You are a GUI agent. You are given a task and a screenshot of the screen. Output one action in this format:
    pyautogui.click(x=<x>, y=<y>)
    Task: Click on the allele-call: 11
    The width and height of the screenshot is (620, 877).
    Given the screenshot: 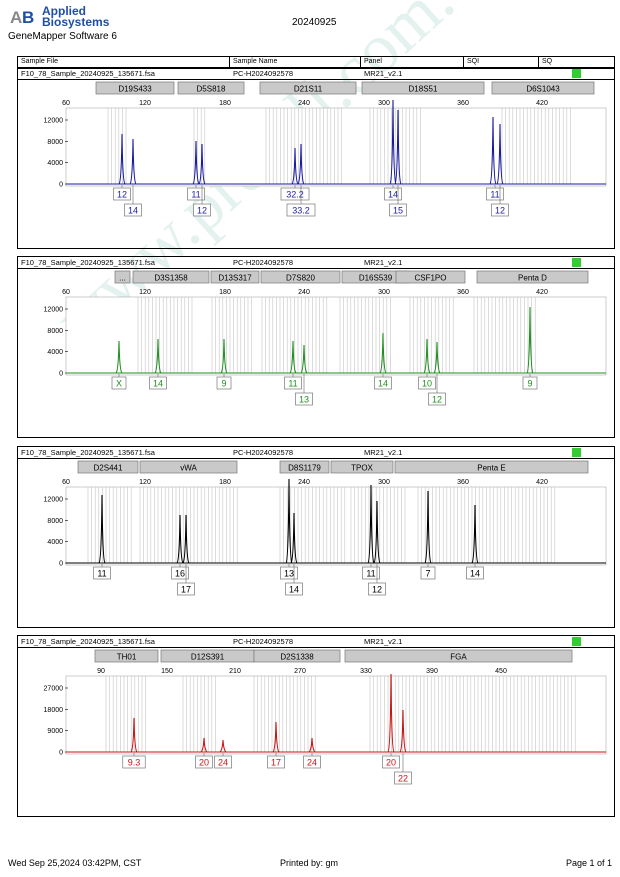 What is the action you would take?
    pyautogui.click(x=102, y=572)
    